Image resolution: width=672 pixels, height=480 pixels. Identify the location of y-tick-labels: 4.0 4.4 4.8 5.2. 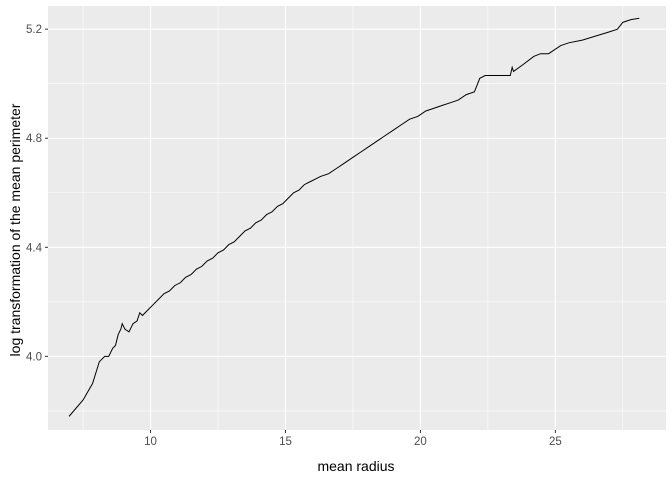
(34, 193).